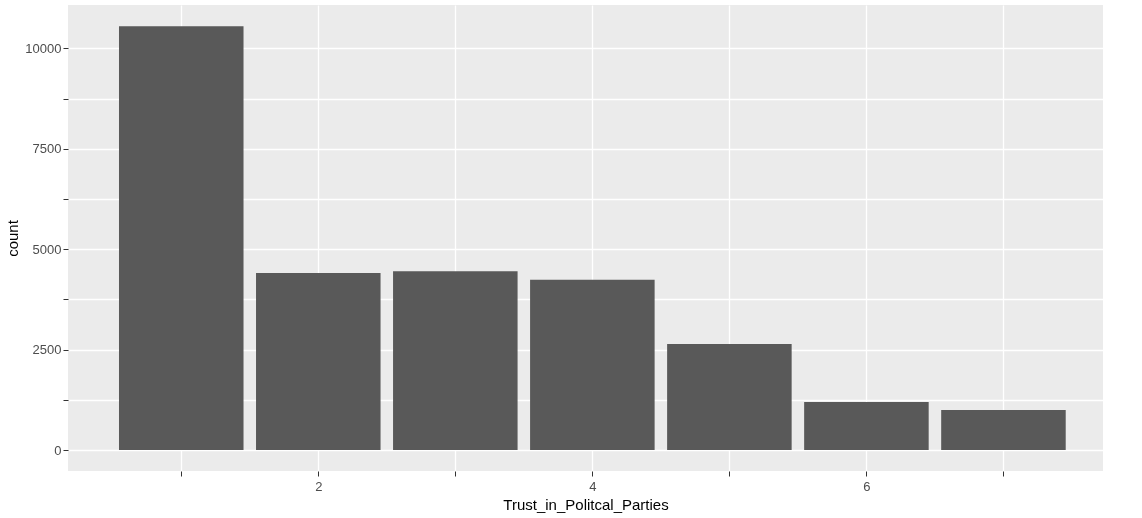  What do you see at coordinates (47, 350) in the screenshot?
I see `y-tick-label: 2500` at bounding box center [47, 350].